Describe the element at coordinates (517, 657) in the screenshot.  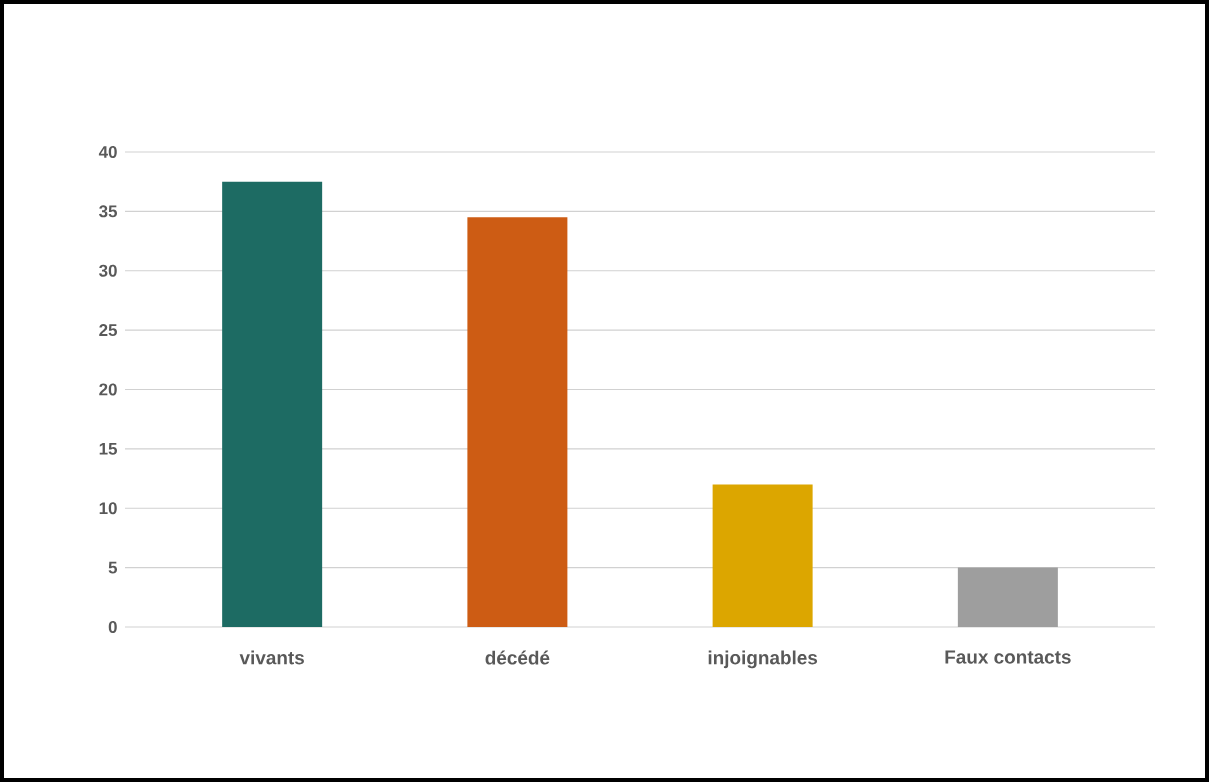
I see `x-tick-label: décédé` at that location.